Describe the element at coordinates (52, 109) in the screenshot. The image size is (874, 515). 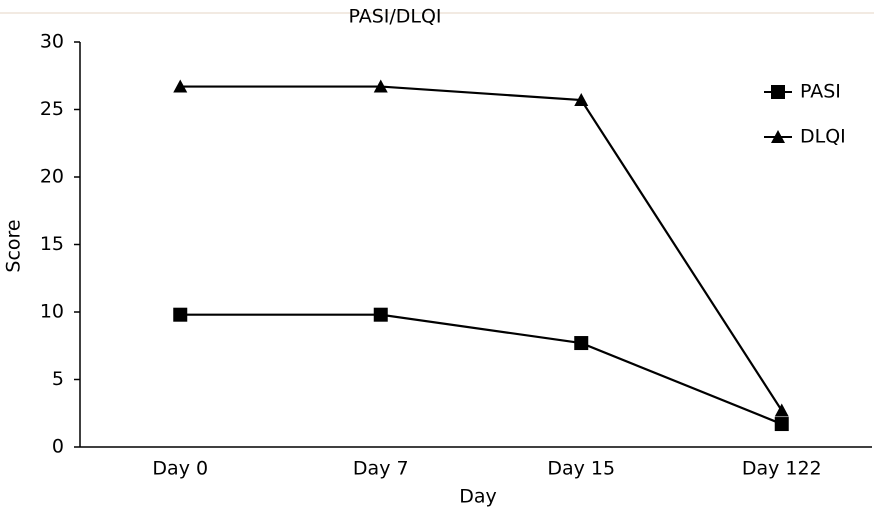
I see `y-tick-label: 25` at that location.